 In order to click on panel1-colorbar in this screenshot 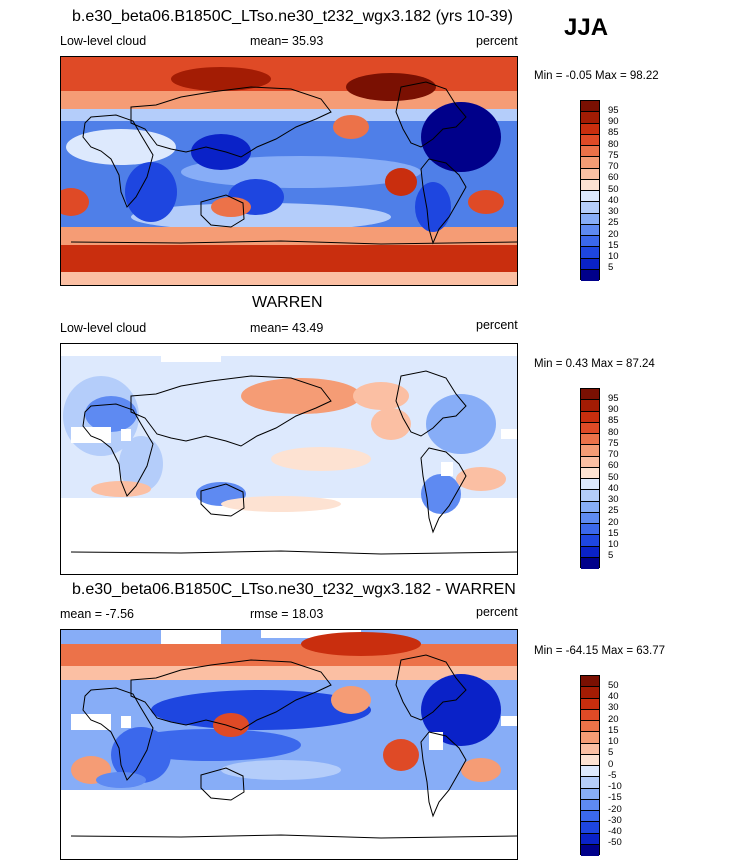, I will do `click(590, 190)`.